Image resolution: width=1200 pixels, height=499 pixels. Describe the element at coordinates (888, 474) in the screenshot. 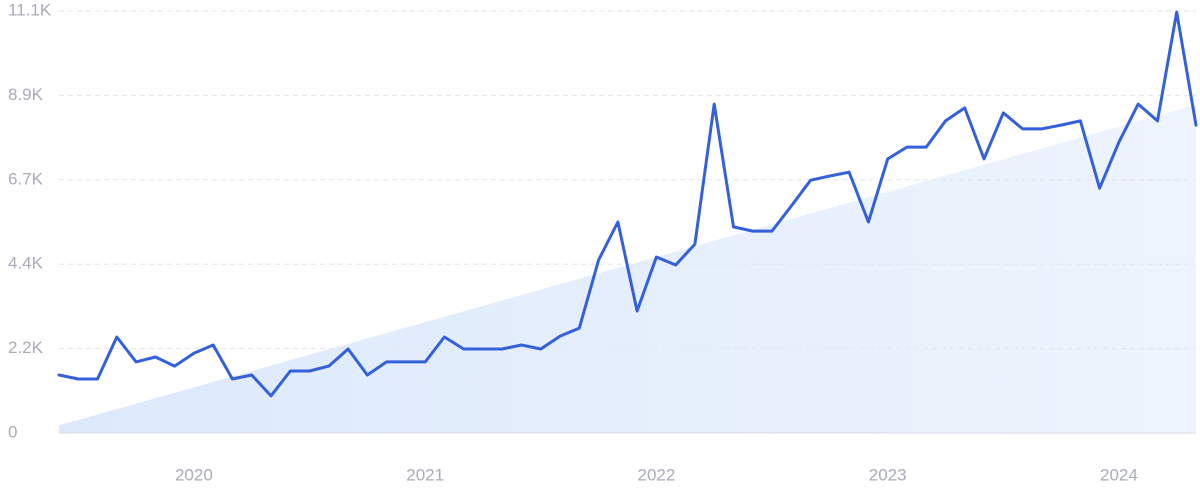

I see `x-tick-label: 2023` at that location.